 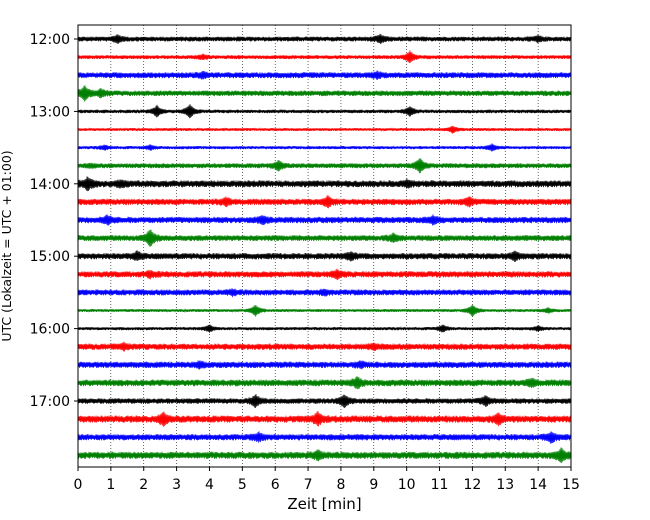 I want to click on y-tick-label: 15:00, so click(x=50, y=257).